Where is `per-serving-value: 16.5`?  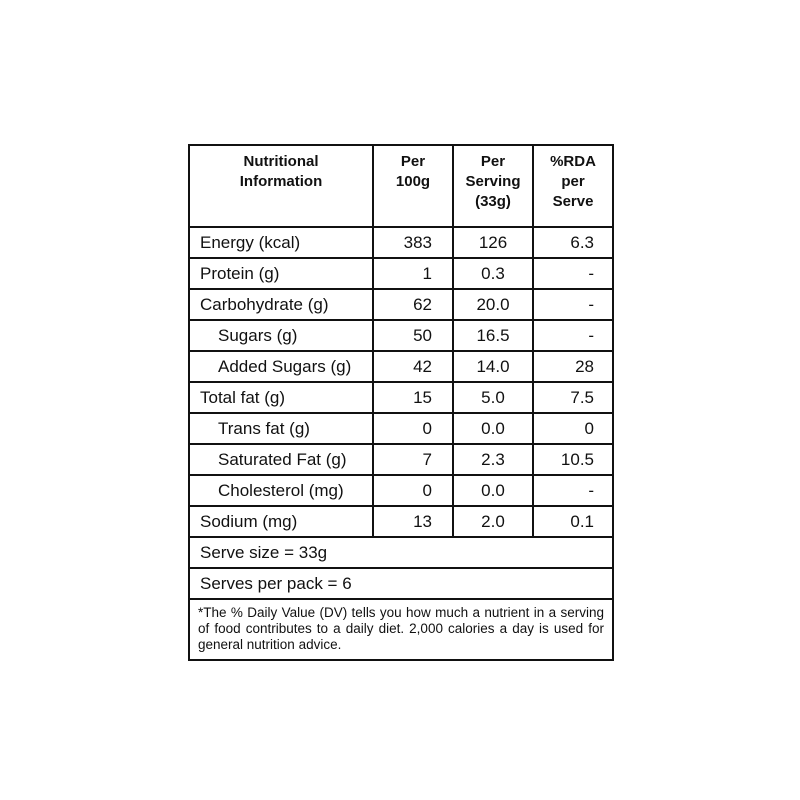
per-serving-value: 16.5 is located at coordinates (493, 335).